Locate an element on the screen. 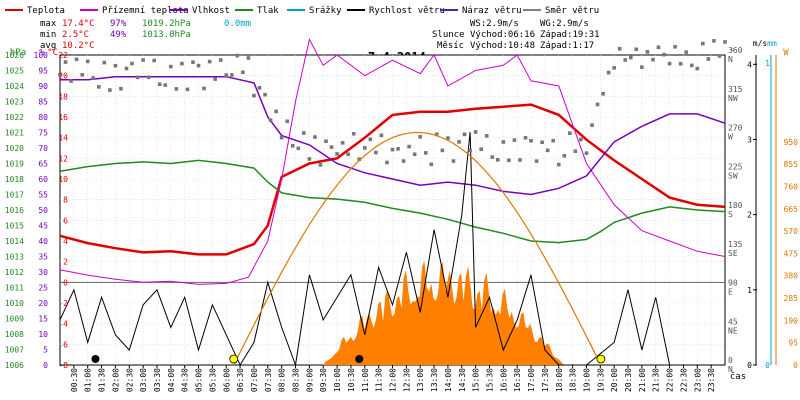 This screenshot has height=400, width=800. tick-time: 08:00 is located at coordinates (282, 380).